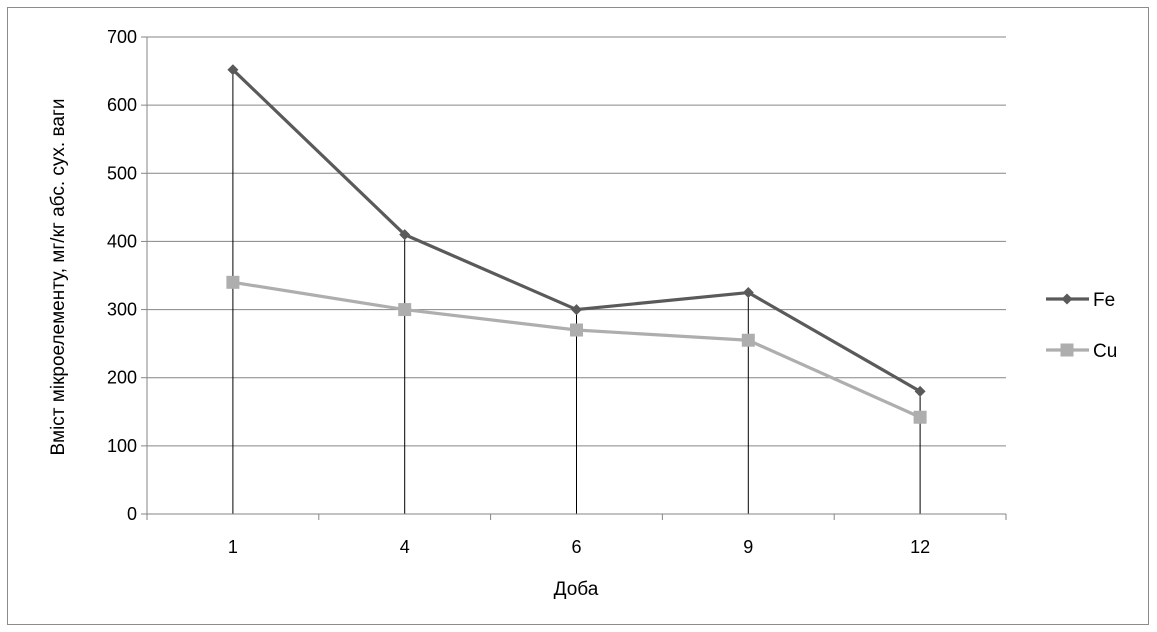 The height and width of the screenshot is (632, 1157). Describe the element at coordinates (122, 446) in the screenshot. I see `y-tick-label: 100` at that location.